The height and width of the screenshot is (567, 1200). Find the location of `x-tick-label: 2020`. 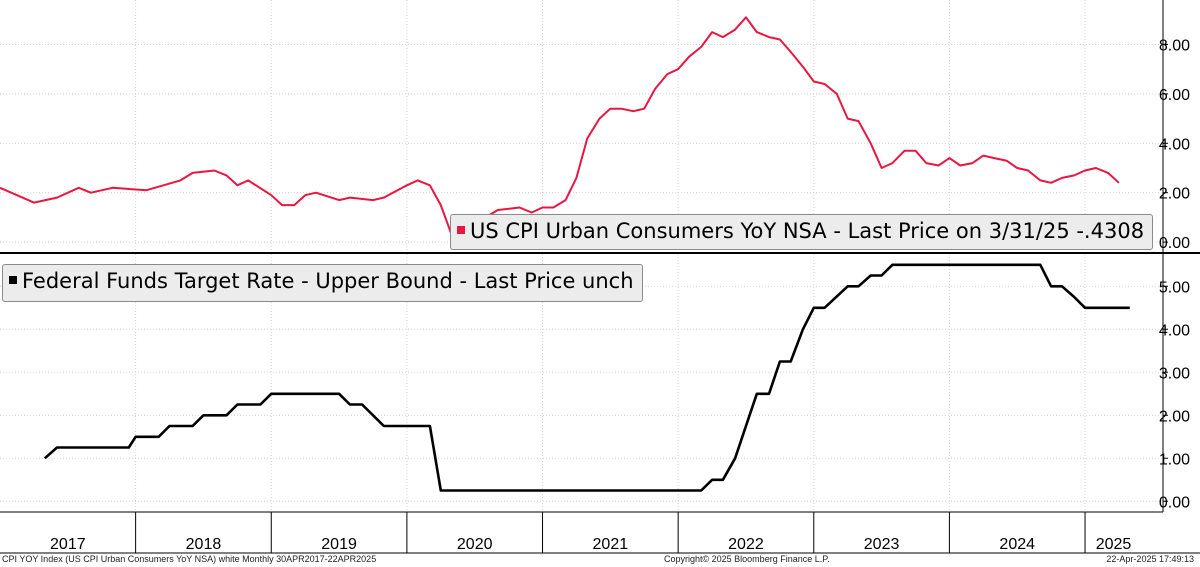

x-tick-label: 2020 is located at coordinates (475, 544).